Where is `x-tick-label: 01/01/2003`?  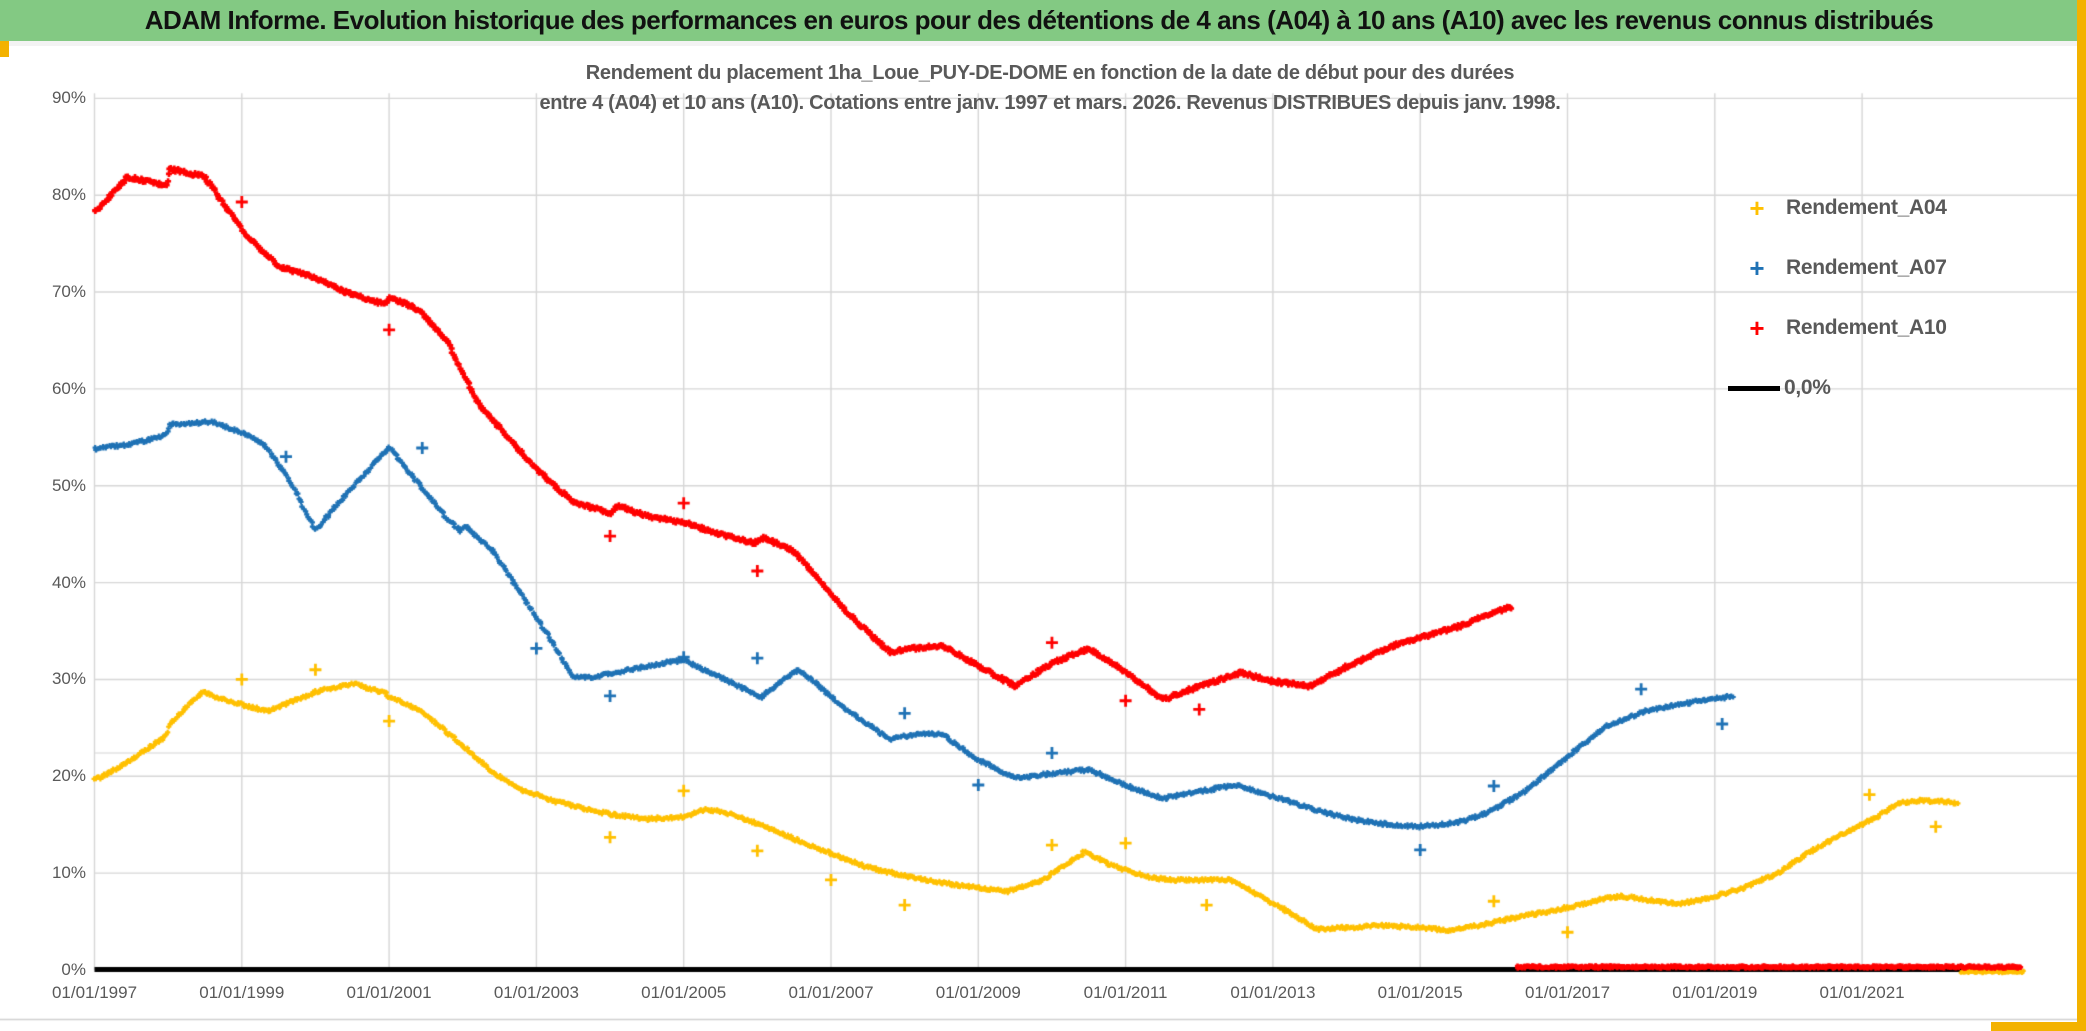 x-tick-label: 01/01/2003 is located at coordinates (536, 992).